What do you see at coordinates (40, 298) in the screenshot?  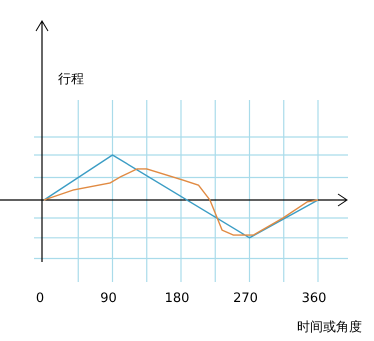 I see `x-tick-label: 0` at bounding box center [40, 298].